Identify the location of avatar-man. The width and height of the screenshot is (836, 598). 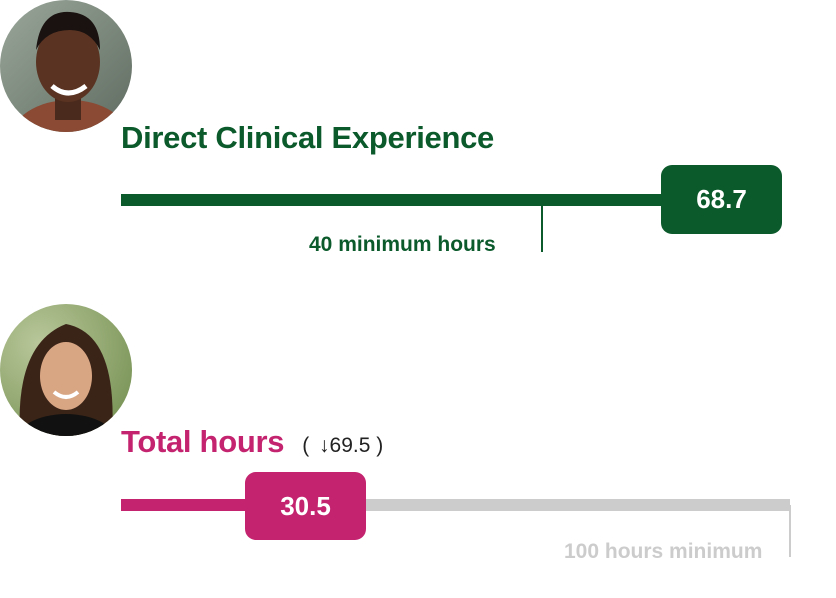
(66, 66).